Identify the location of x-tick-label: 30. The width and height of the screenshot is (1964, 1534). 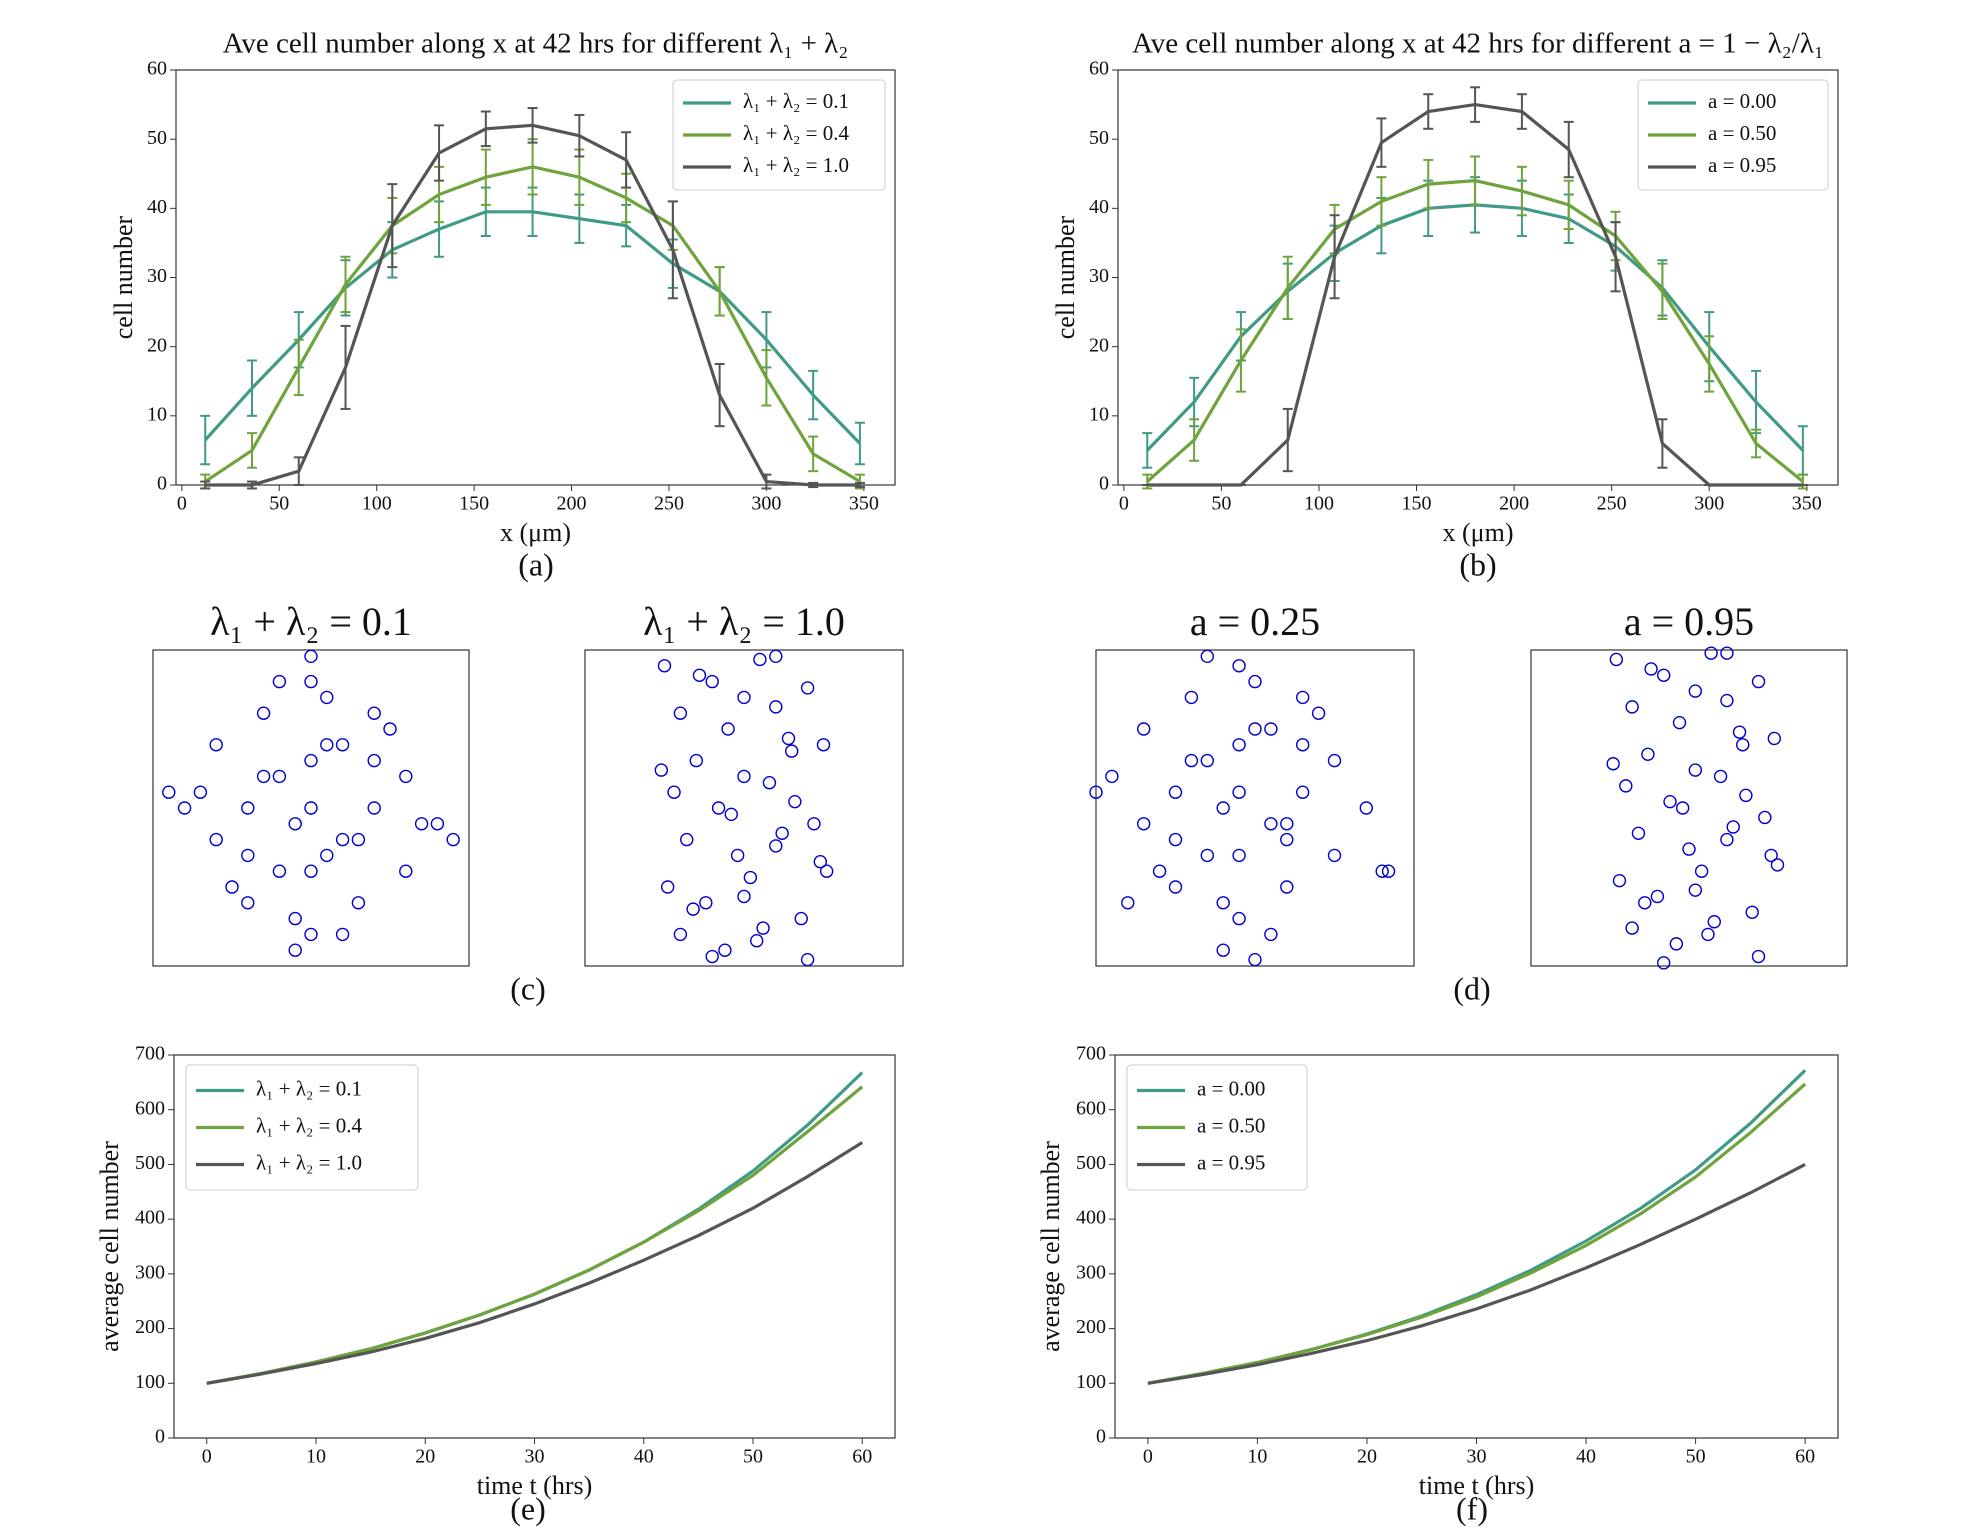
(1477, 1457).